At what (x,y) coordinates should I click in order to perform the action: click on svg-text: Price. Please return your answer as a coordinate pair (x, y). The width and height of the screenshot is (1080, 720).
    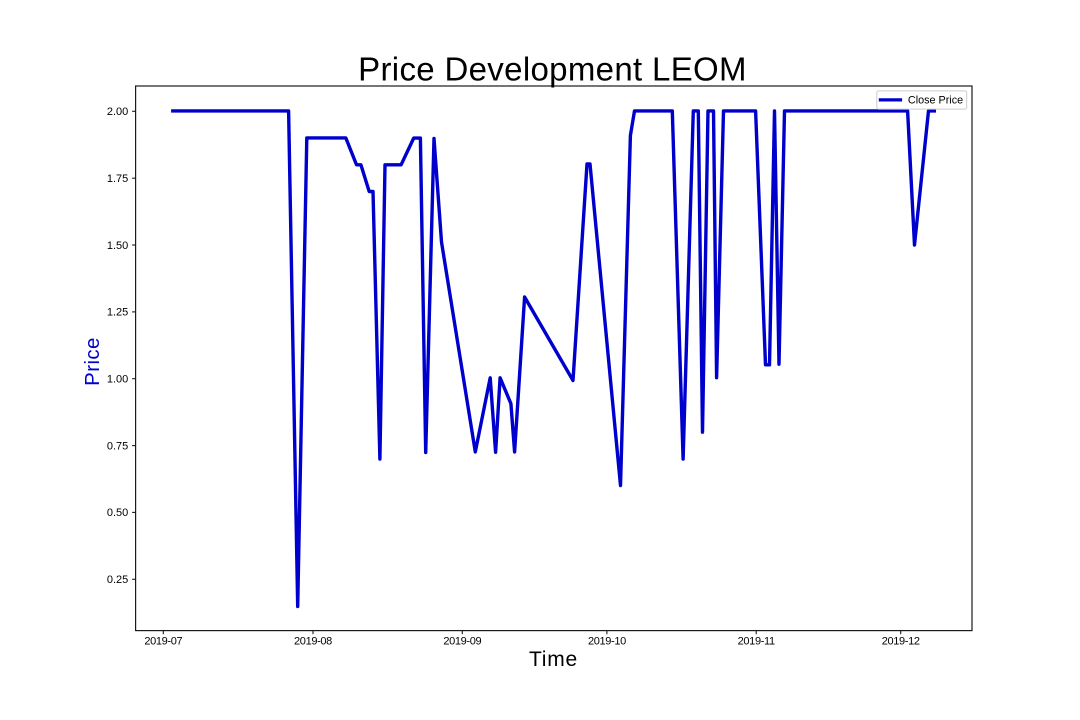
    Looking at the image, I should click on (92, 361).